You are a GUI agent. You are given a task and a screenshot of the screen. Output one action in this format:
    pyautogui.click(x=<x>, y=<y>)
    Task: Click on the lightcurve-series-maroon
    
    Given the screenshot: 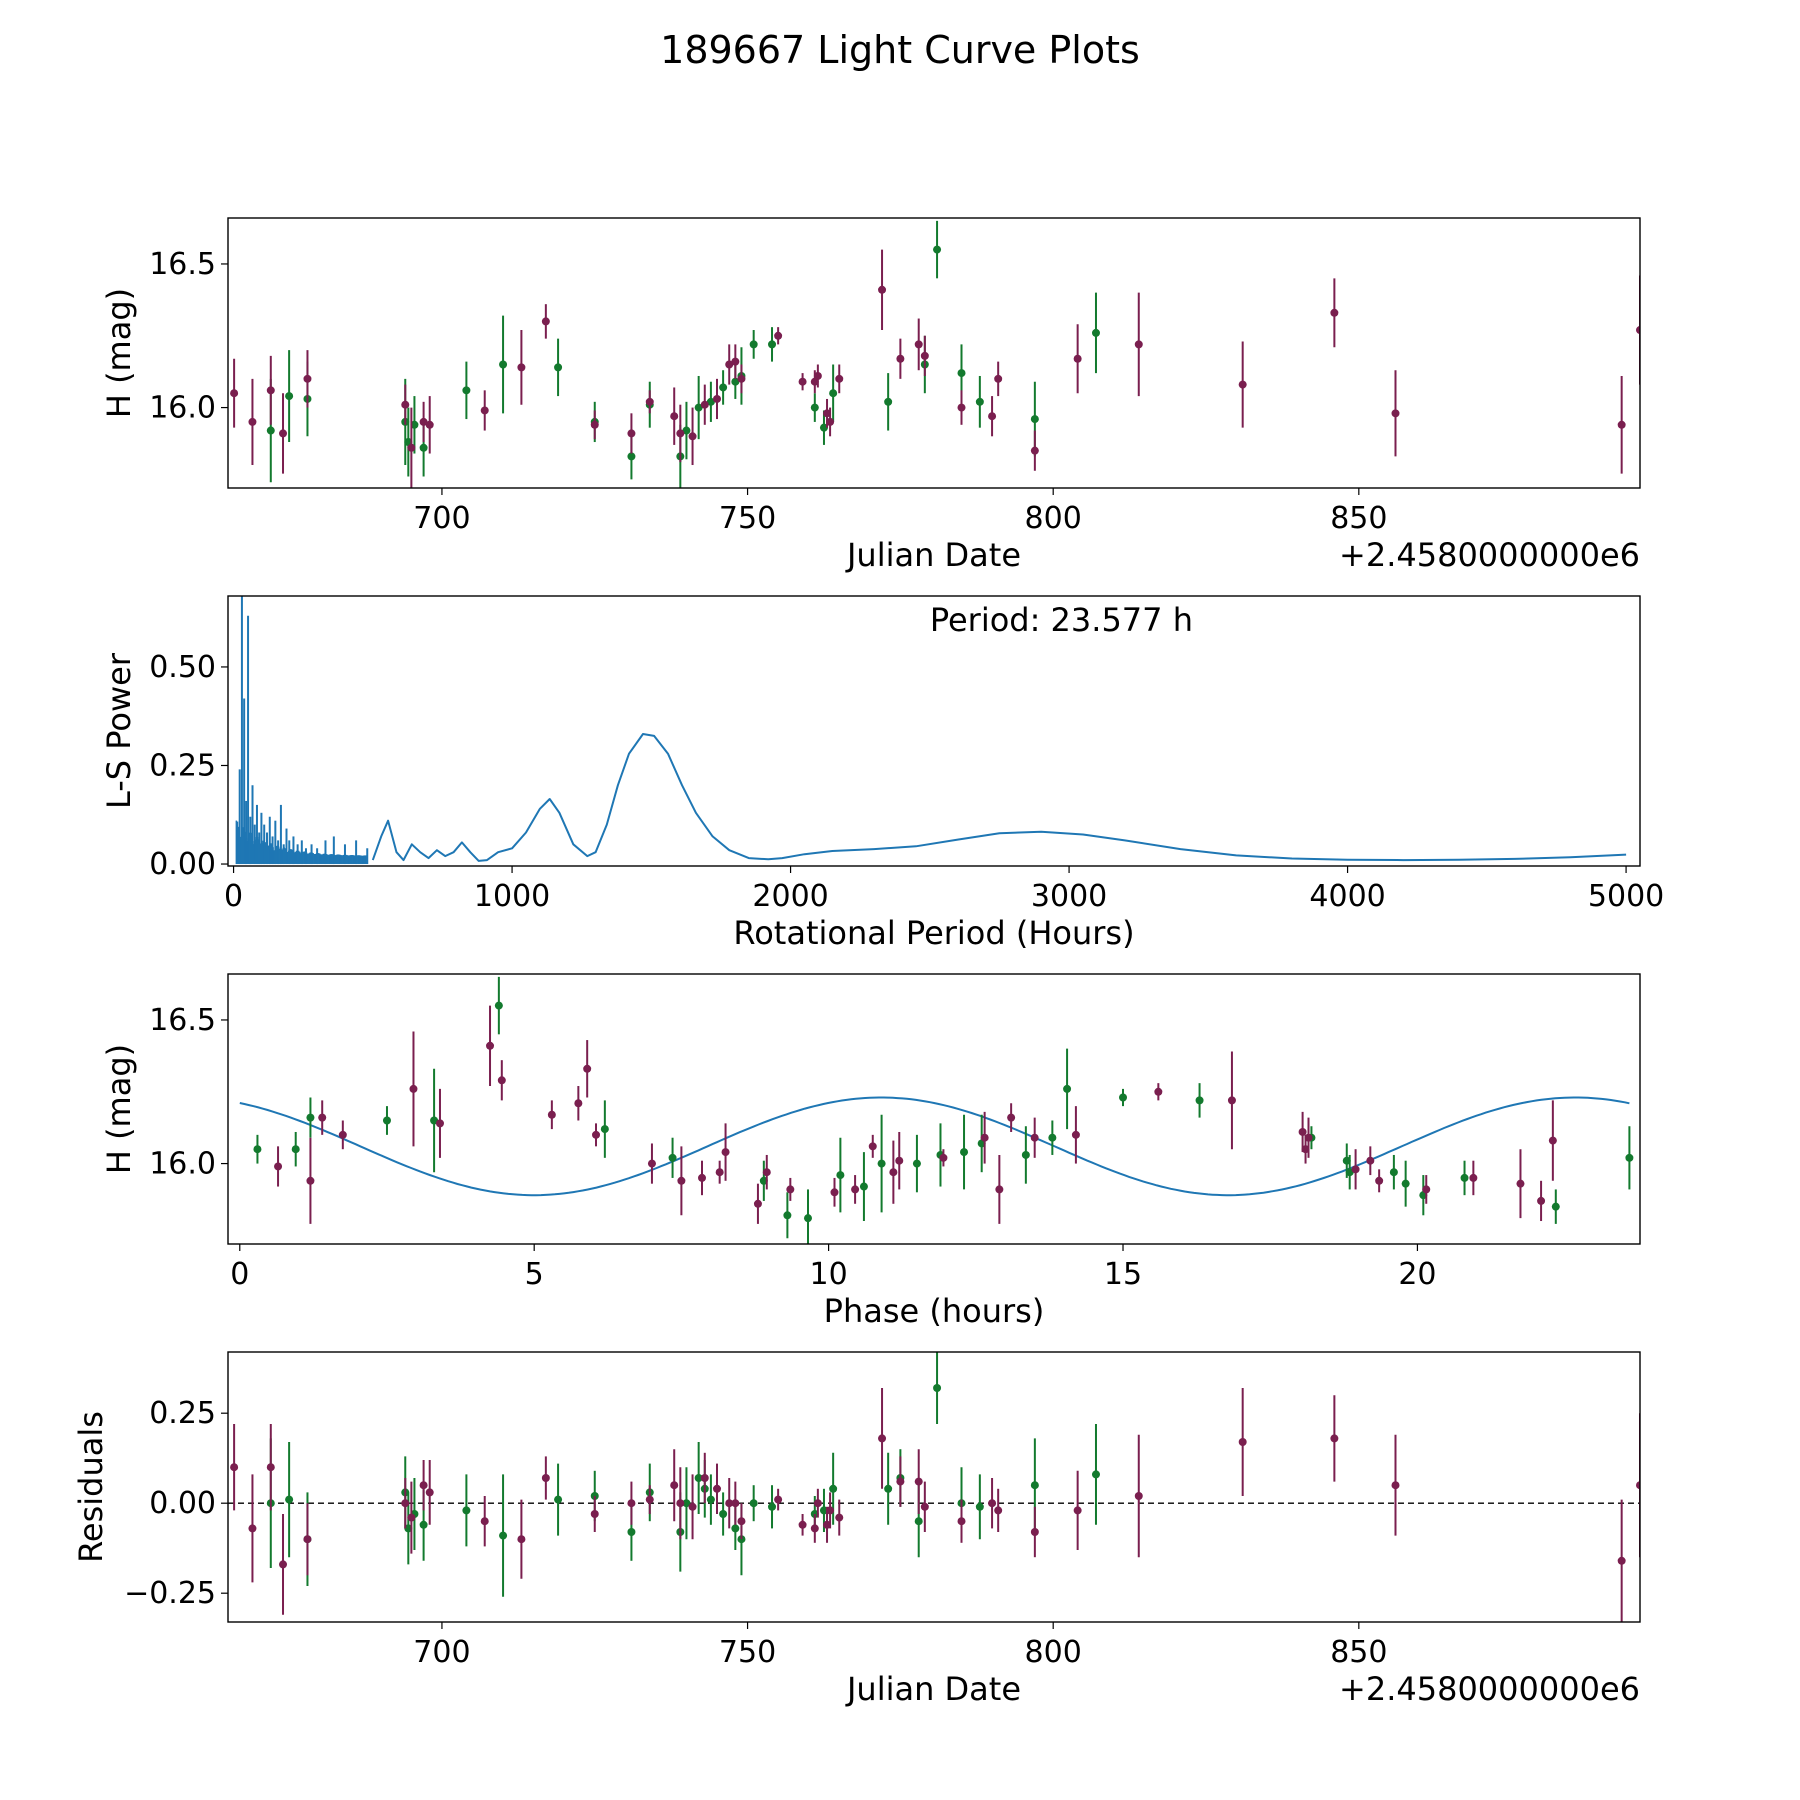 What is the action you would take?
    pyautogui.click(x=935, y=368)
    